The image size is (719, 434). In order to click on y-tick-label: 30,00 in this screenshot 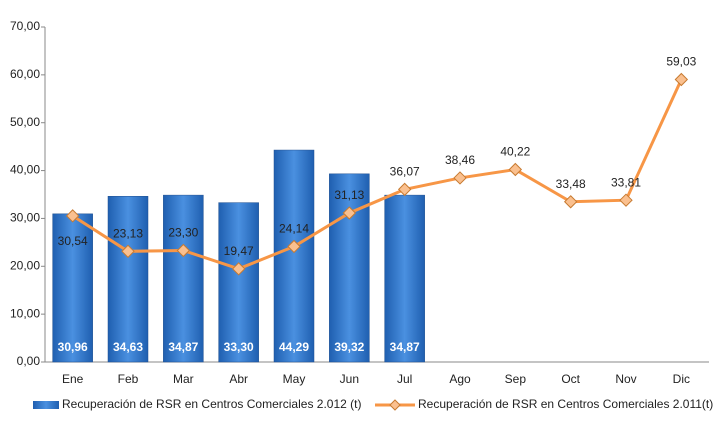, I will do `click(25, 218)`.